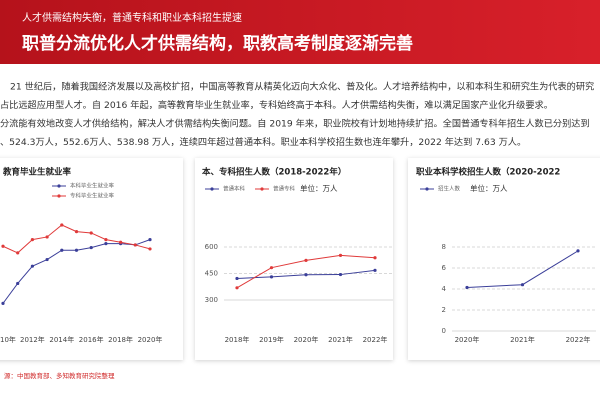  I want to click on y-tick-label: 2, so click(444, 310).